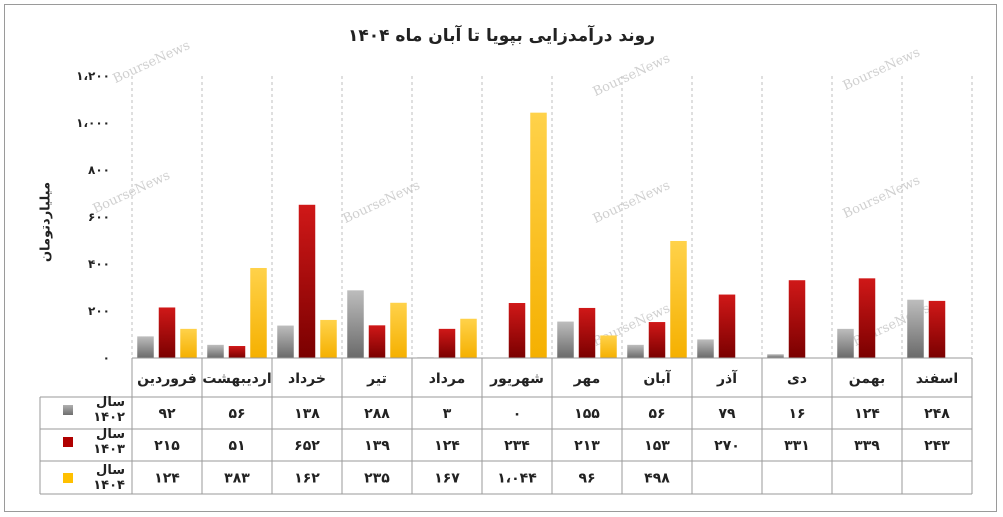 This screenshot has width=1003, height=517. I want to click on data-label: ۲۴۸, so click(937, 414).